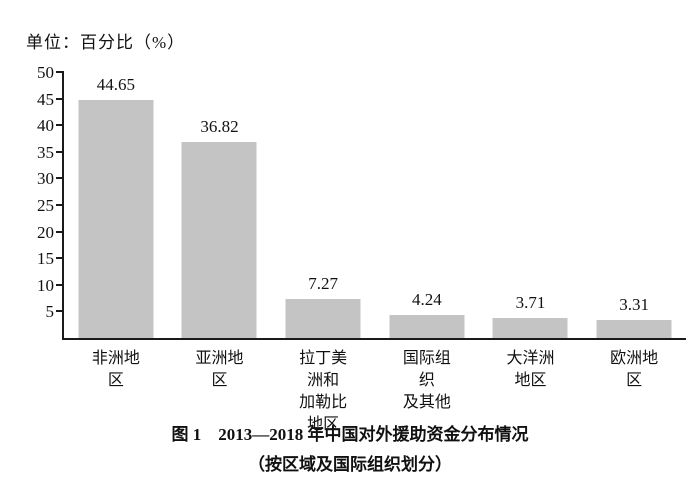  I want to click on bar-slot: 4.24 国际组织 及其他, so click(427, 241).